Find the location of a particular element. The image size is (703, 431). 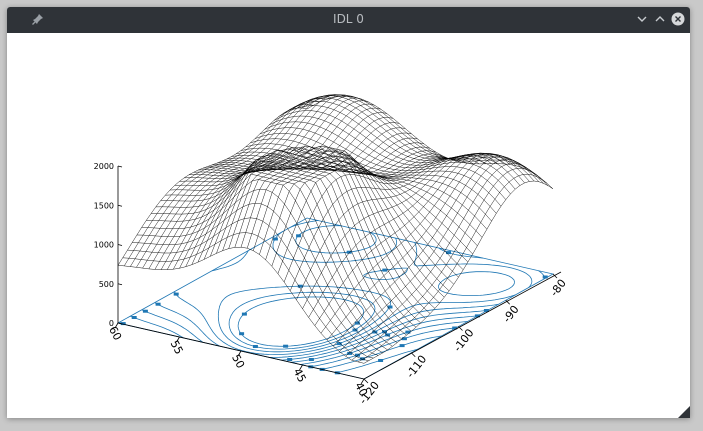

z-tick-label: 2000 is located at coordinates (104, 166).